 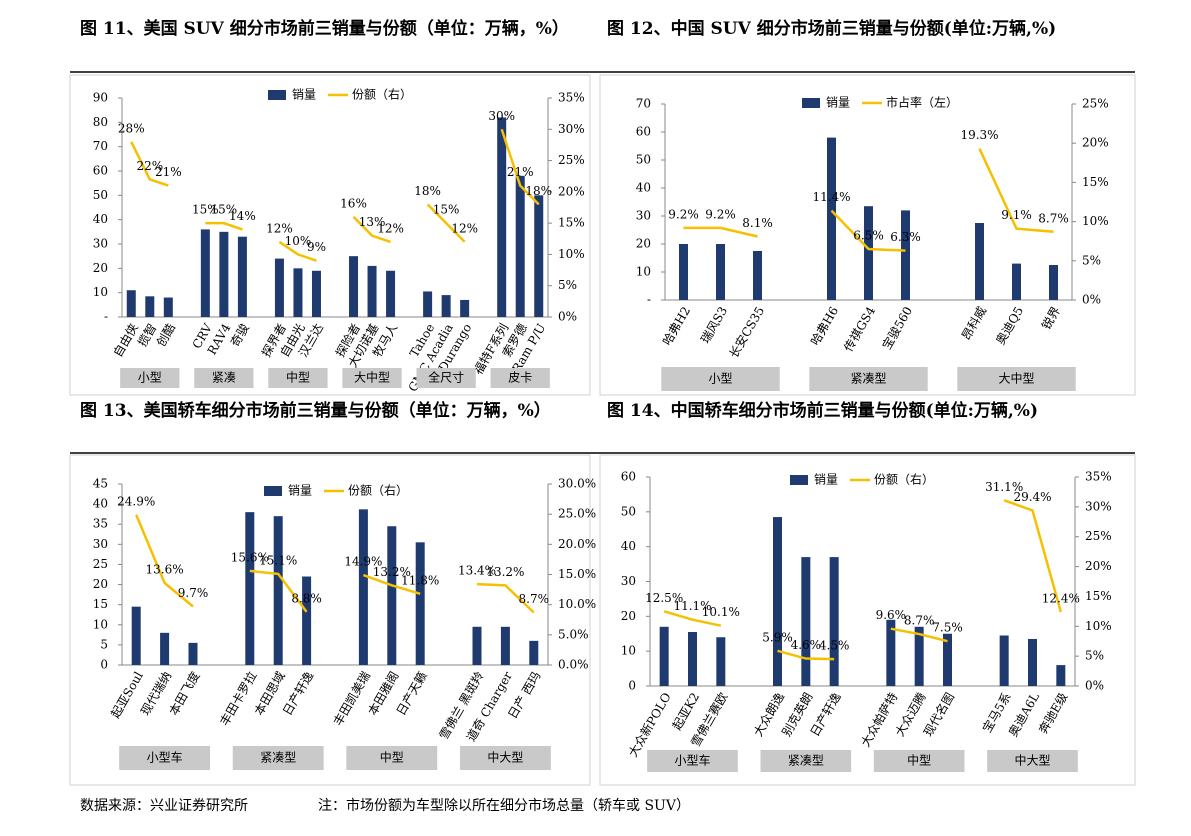 I want to click on y-tick-label: 90, so click(x=100, y=98).